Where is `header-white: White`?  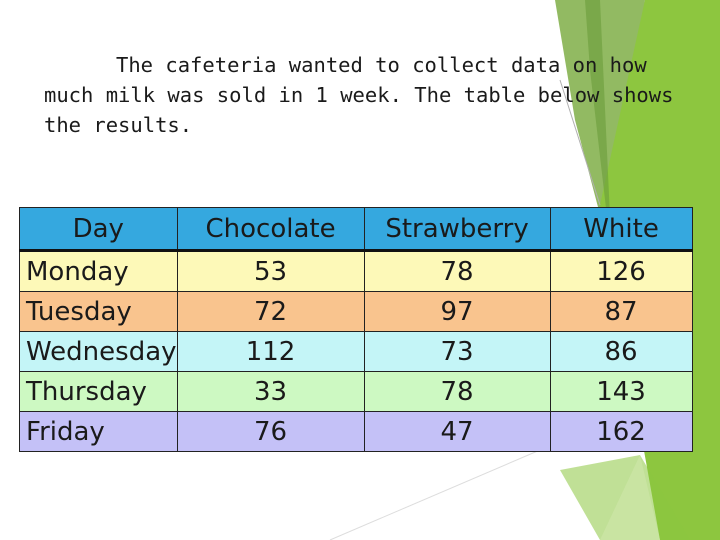 header-white: White is located at coordinates (621, 229).